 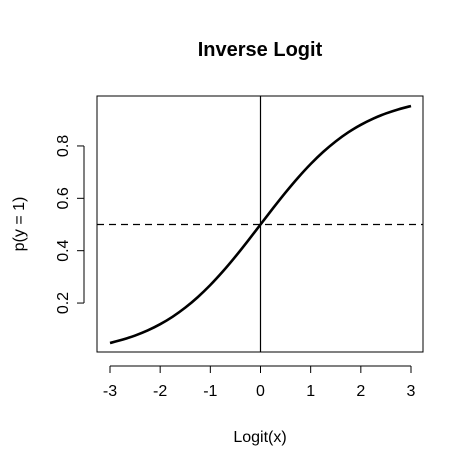 What do you see at coordinates (63, 146) in the screenshot?
I see `y-tick-label: 0.8` at bounding box center [63, 146].